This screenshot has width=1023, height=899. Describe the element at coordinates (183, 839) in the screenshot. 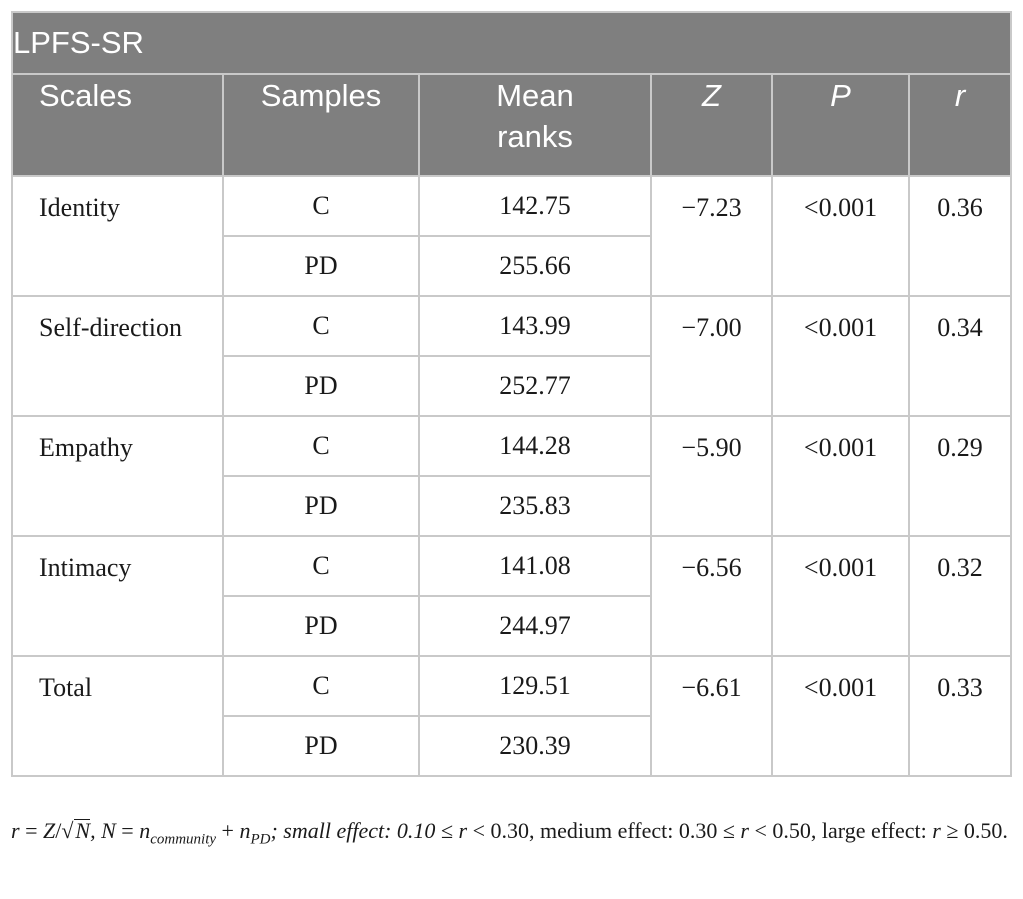

I see `footnote-subscript: community` at that location.